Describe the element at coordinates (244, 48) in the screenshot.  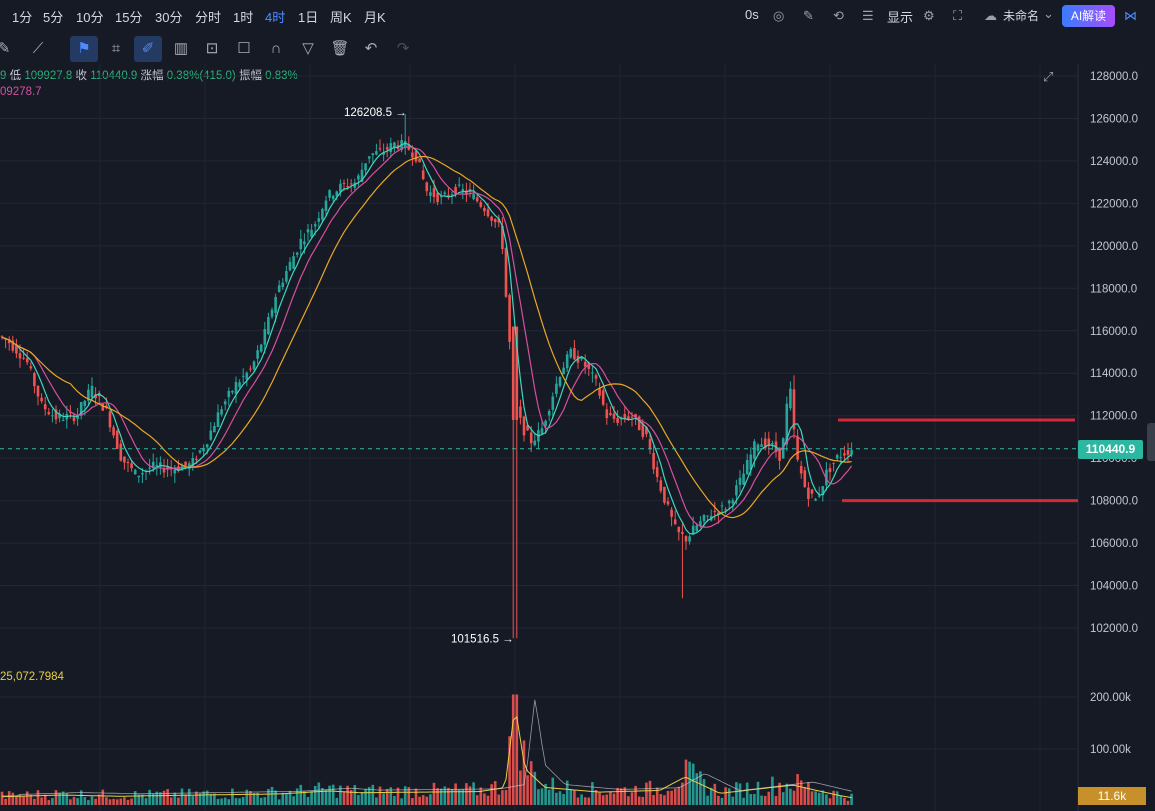
I see `note-icon: ☐` at that location.